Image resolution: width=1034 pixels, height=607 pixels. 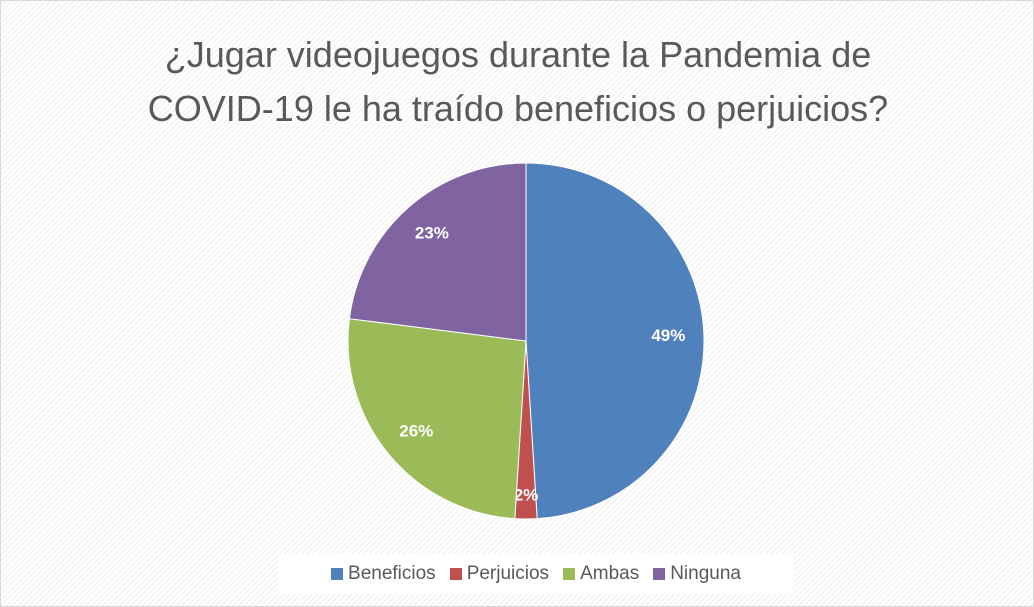 What do you see at coordinates (526, 494) in the screenshot?
I see `data-label: 2%` at bounding box center [526, 494].